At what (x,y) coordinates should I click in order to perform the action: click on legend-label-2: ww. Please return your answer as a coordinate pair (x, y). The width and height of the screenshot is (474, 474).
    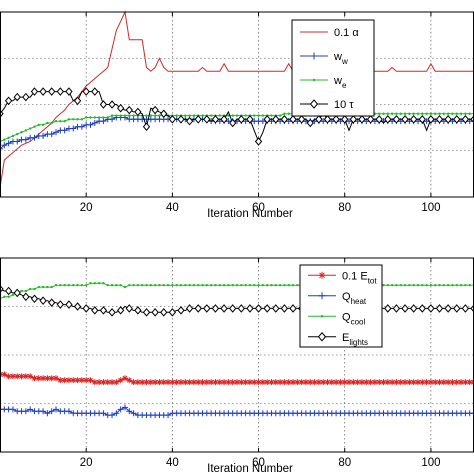
    Looking at the image, I should click on (340, 58).